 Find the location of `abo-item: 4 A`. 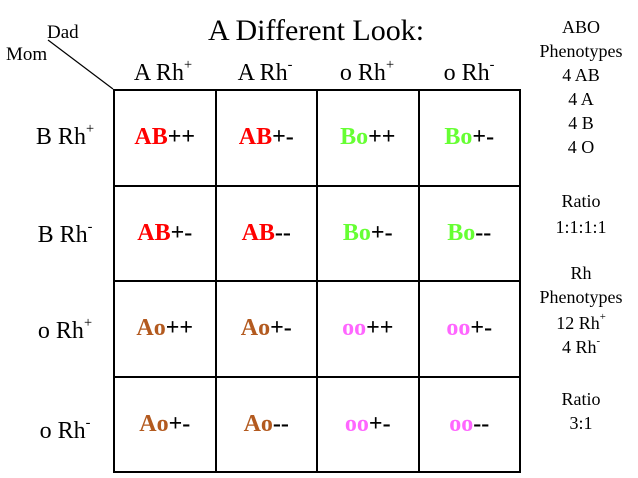

abo-item: 4 A is located at coordinates (581, 99).